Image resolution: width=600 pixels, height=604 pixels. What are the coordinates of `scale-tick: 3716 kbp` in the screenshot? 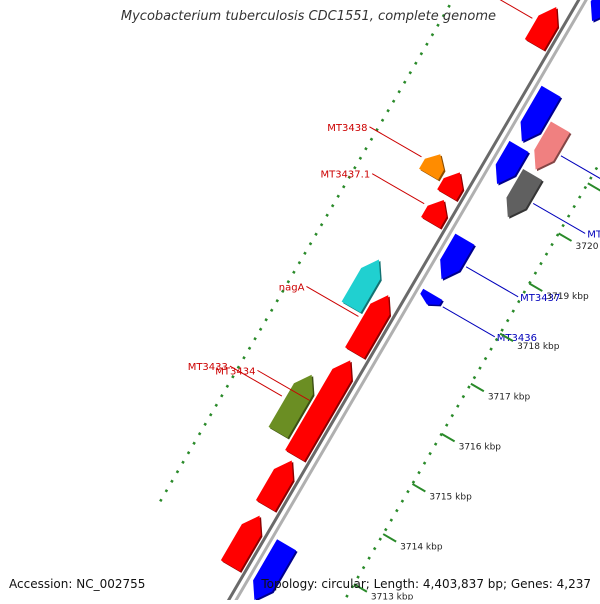 It's located at (471, 442).